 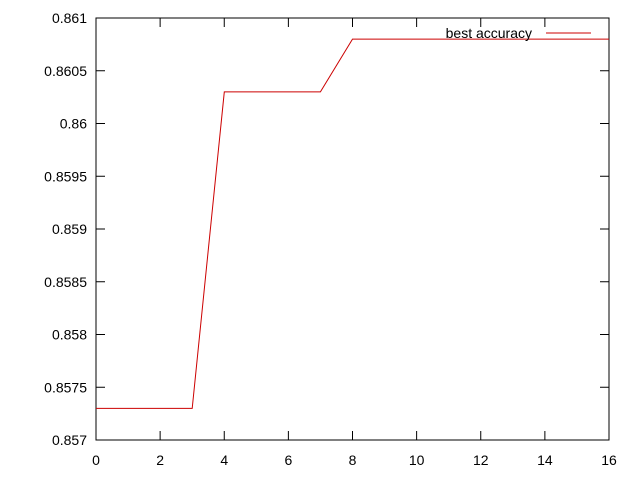 What do you see at coordinates (609, 460) in the screenshot?
I see `x-tick-label: 16` at bounding box center [609, 460].